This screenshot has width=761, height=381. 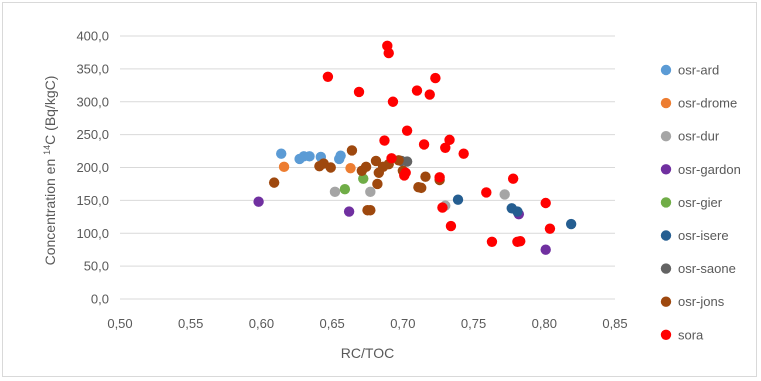 What do you see at coordinates (691, 334) in the screenshot?
I see `legend-label-sora: sora` at bounding box center [691, 334].